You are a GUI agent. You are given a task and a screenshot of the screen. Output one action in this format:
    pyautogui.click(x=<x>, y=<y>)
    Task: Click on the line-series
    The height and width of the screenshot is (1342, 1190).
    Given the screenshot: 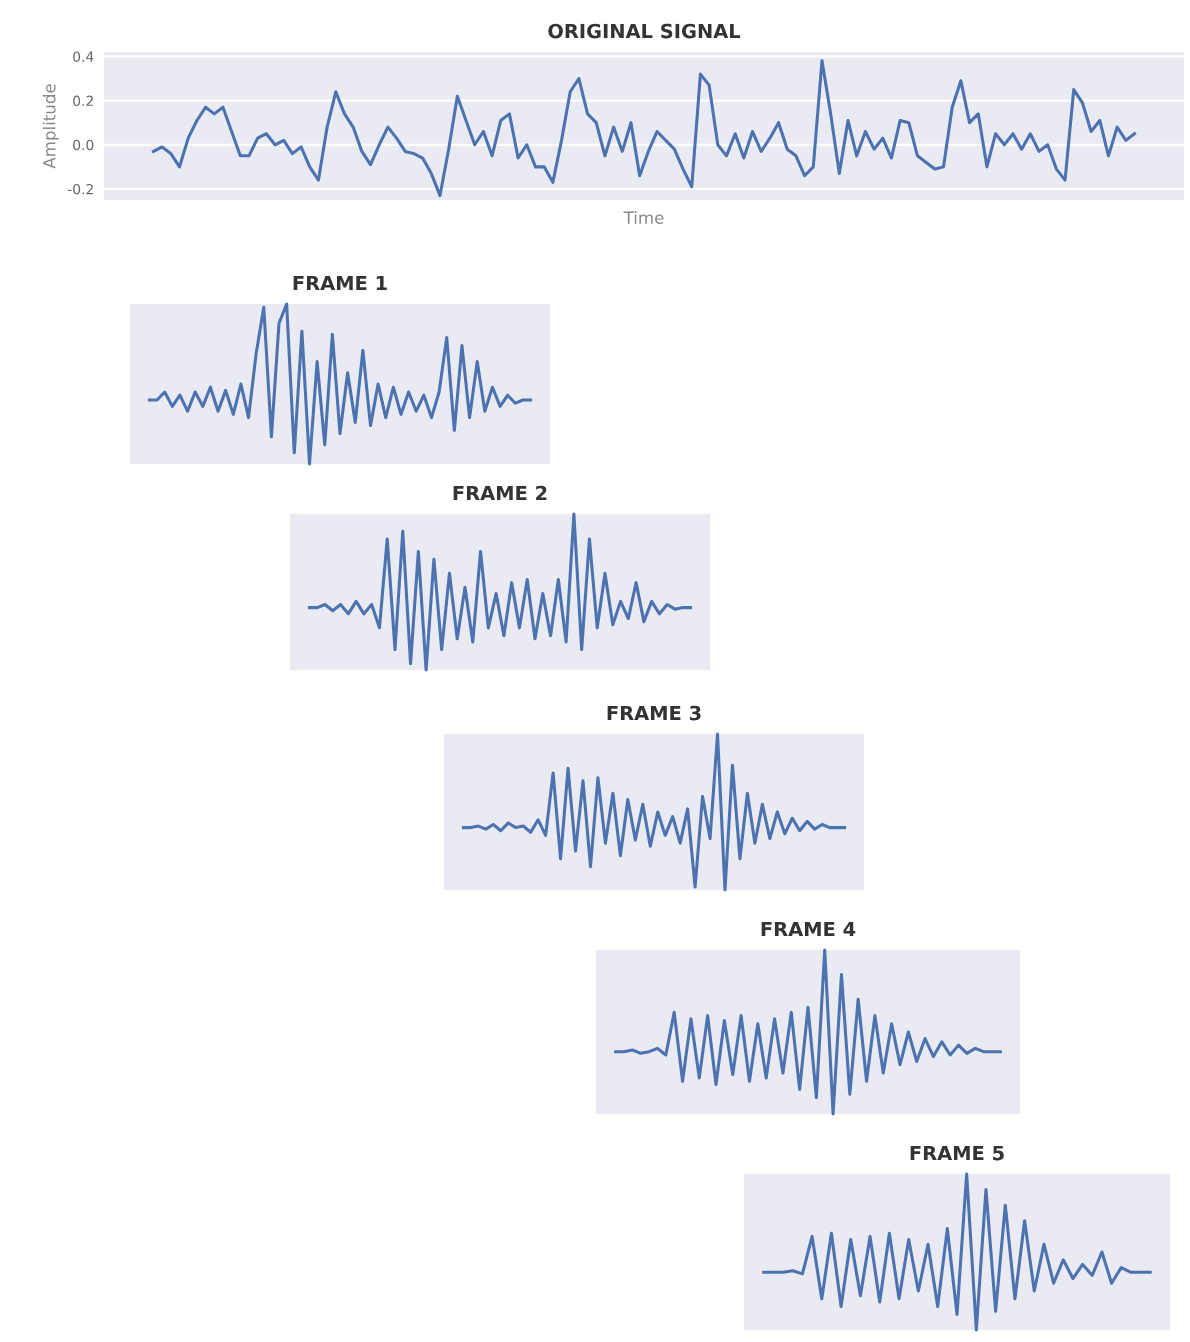 What is the action you would take?
    pyautogui.click(x=644, y=128)
    